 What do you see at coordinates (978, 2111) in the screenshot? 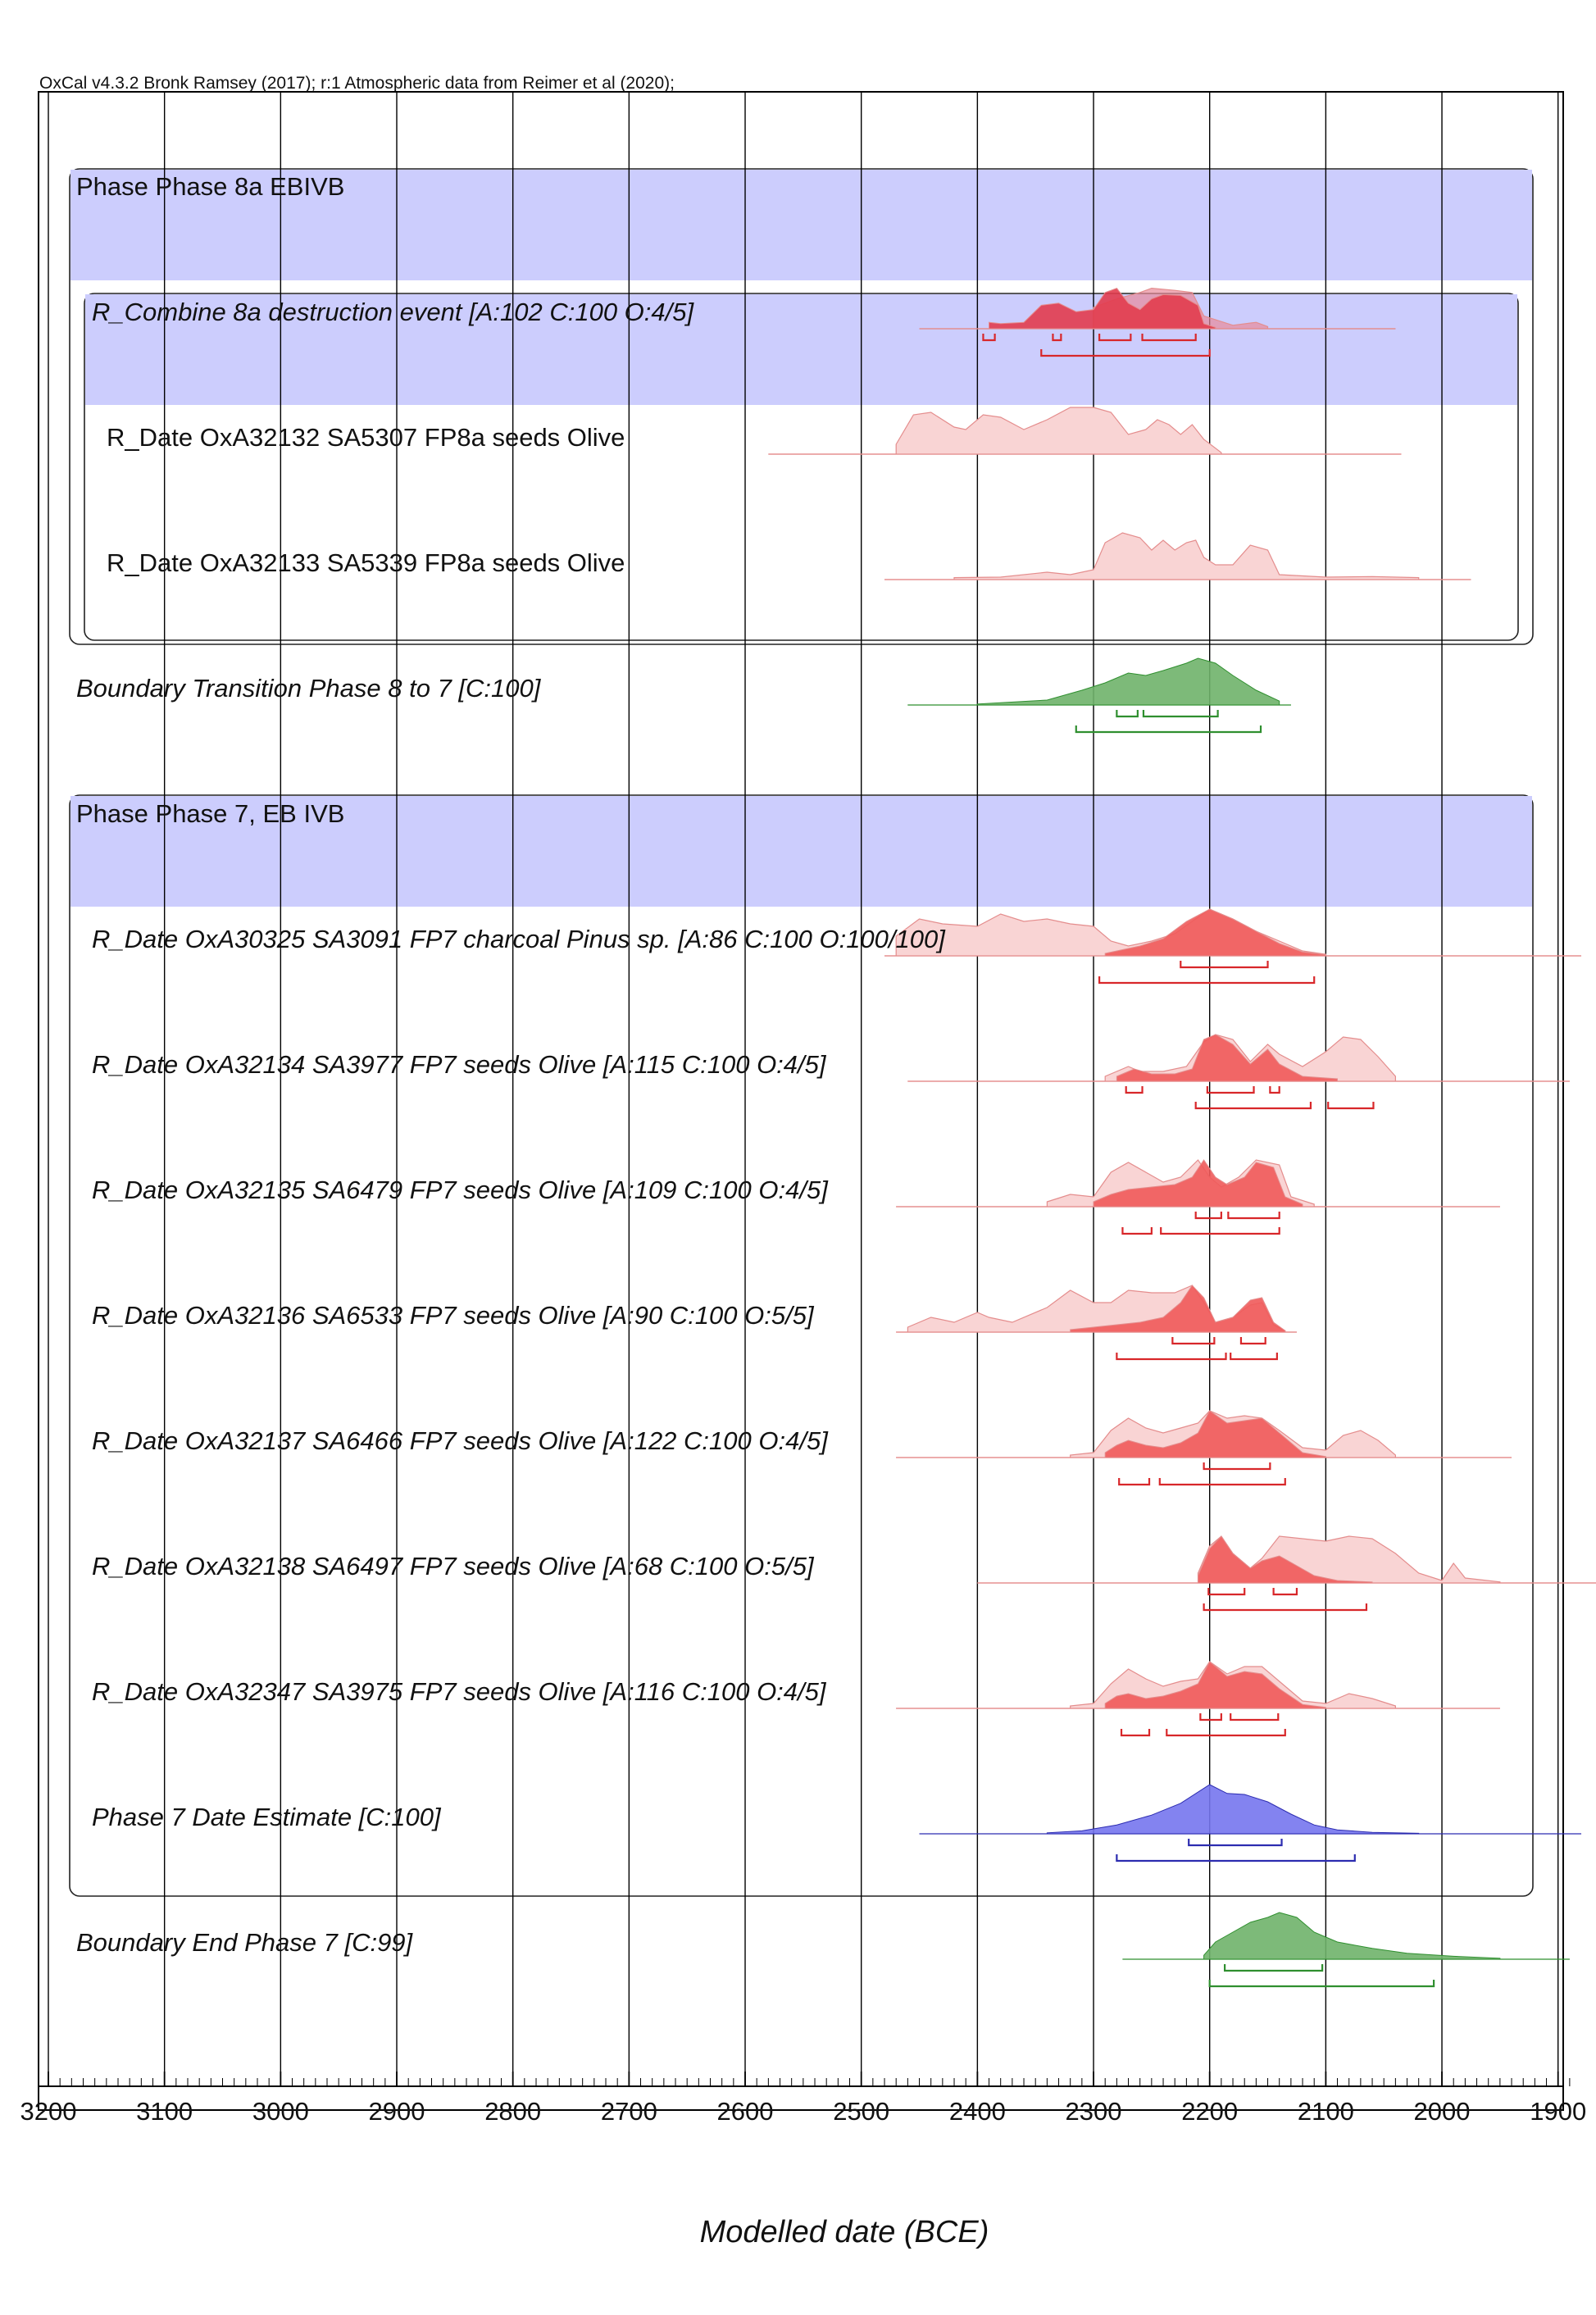
I see `tick-label-2400: 2400` at bounding box center [978, 2111].